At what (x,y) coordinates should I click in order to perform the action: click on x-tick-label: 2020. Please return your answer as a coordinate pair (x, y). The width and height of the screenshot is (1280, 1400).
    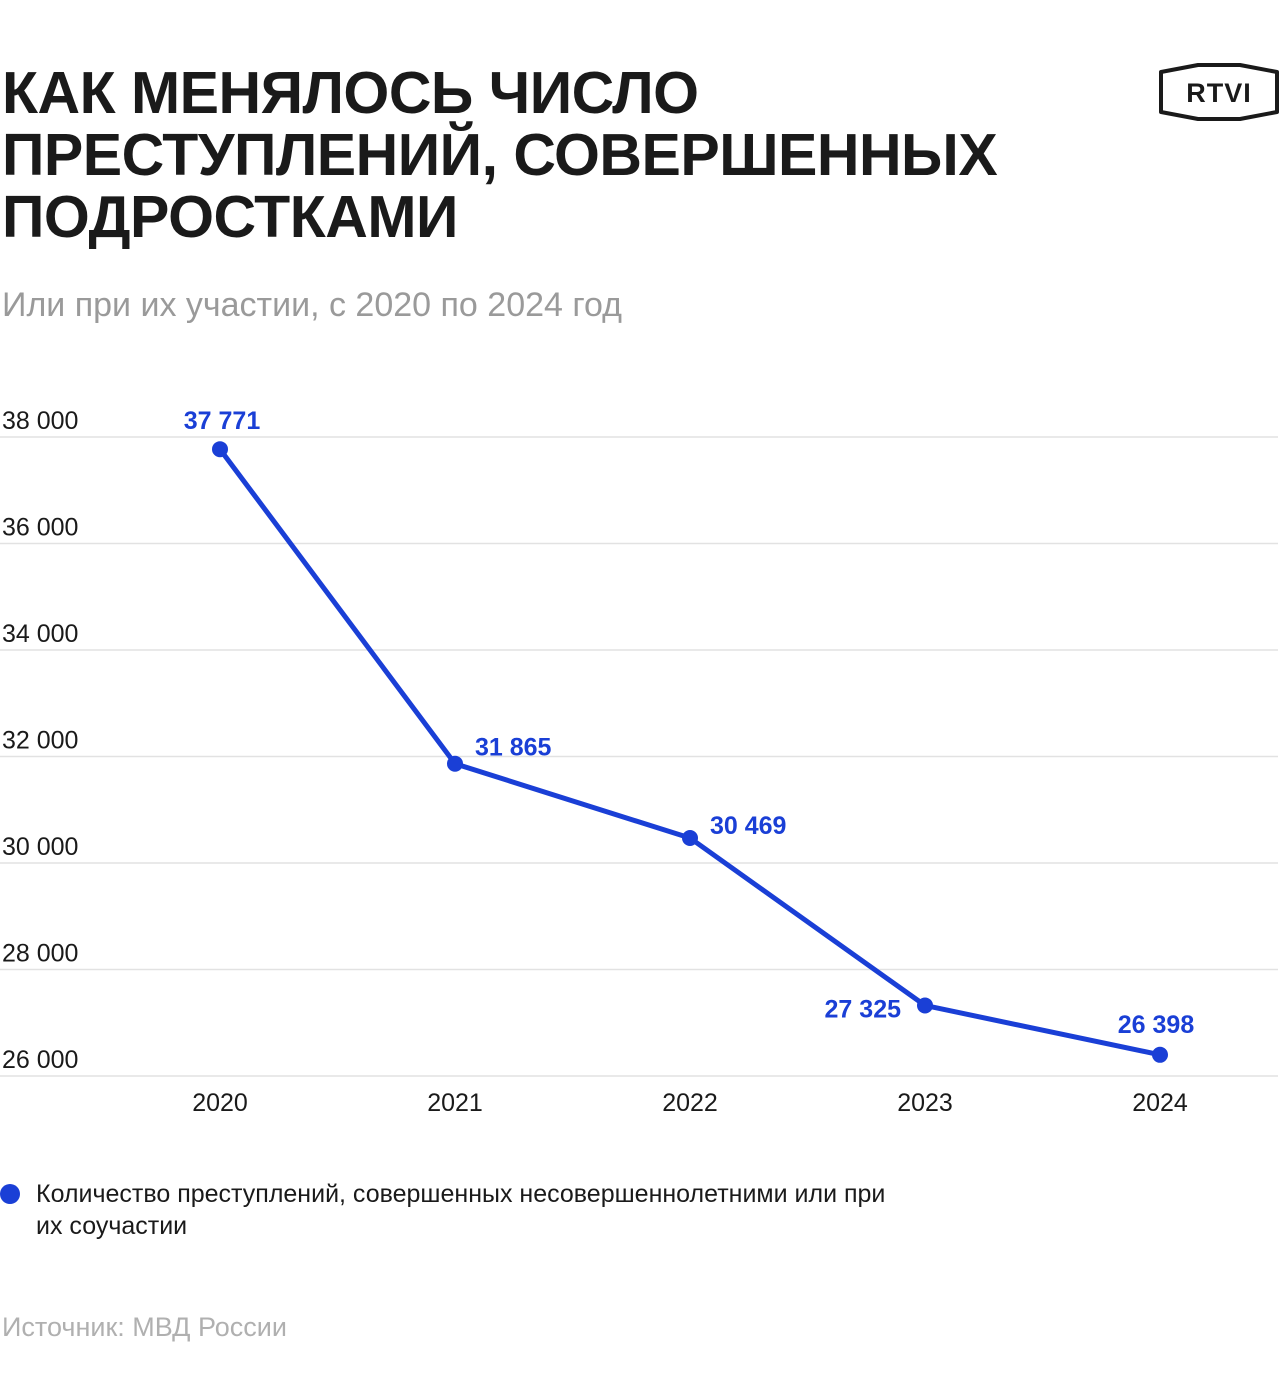
    Looking at the image, I should click on (220, 1103).